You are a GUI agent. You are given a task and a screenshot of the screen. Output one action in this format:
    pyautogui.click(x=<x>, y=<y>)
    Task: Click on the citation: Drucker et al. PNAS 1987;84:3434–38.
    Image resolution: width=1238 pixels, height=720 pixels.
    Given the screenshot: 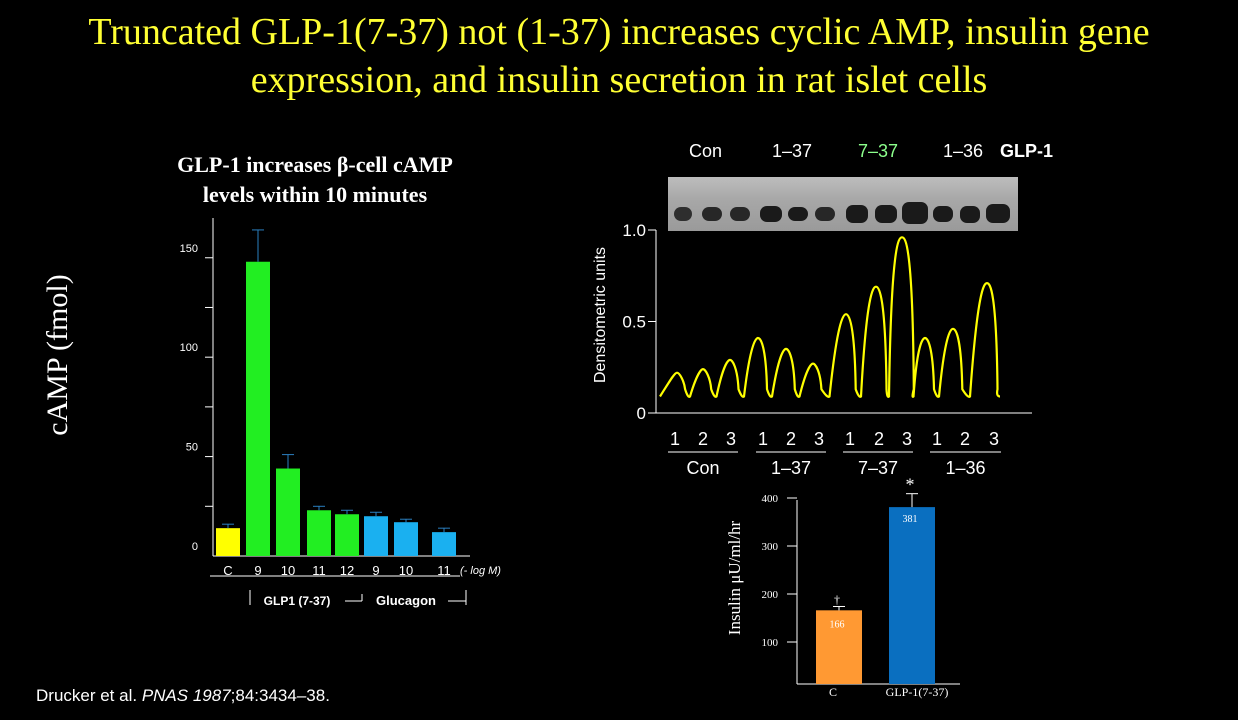 What is the action you would take?
    pyautogui.click(x=183, y=696)
    